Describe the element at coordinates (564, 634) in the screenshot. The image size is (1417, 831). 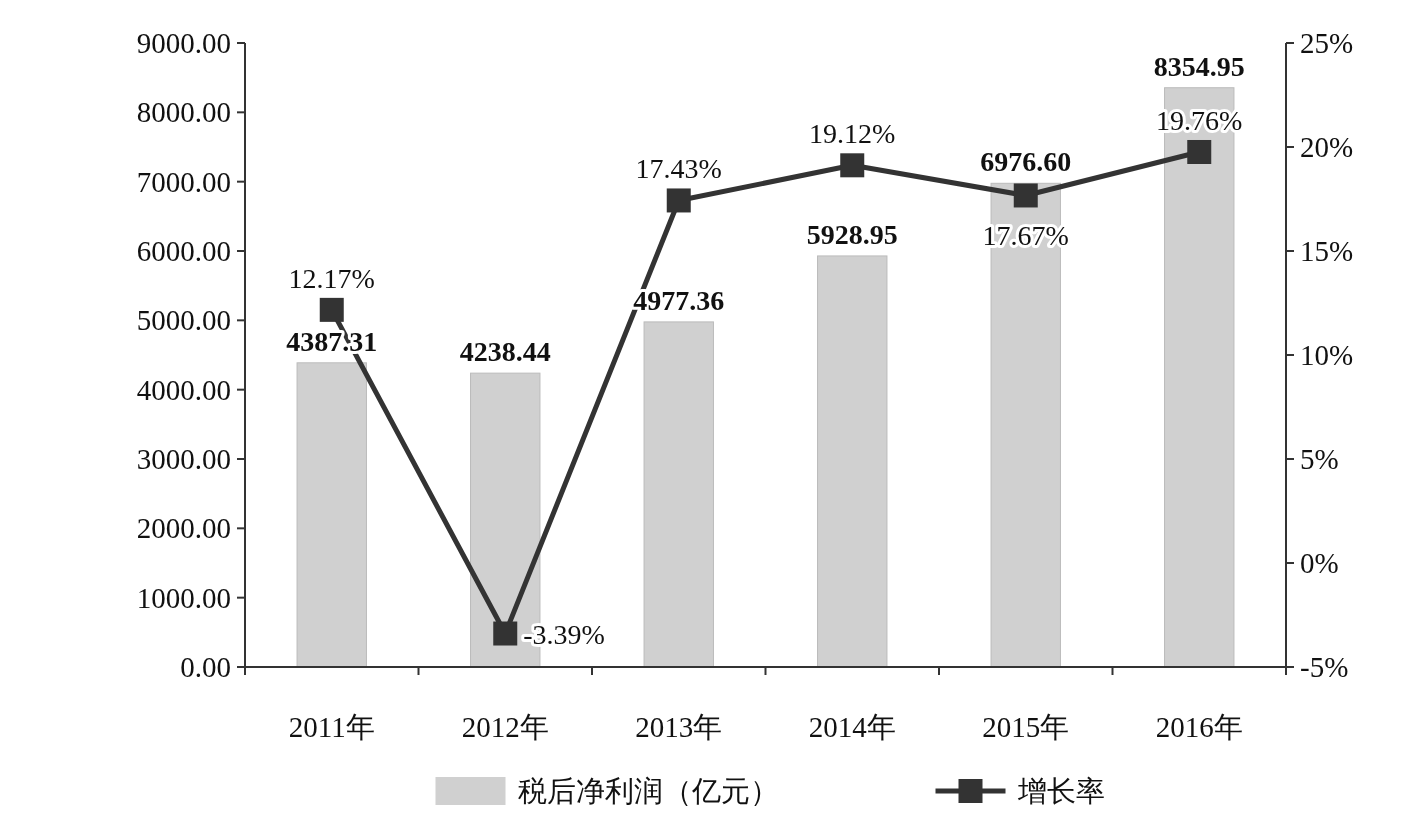
I see `data-label: -3.39%` at that location.